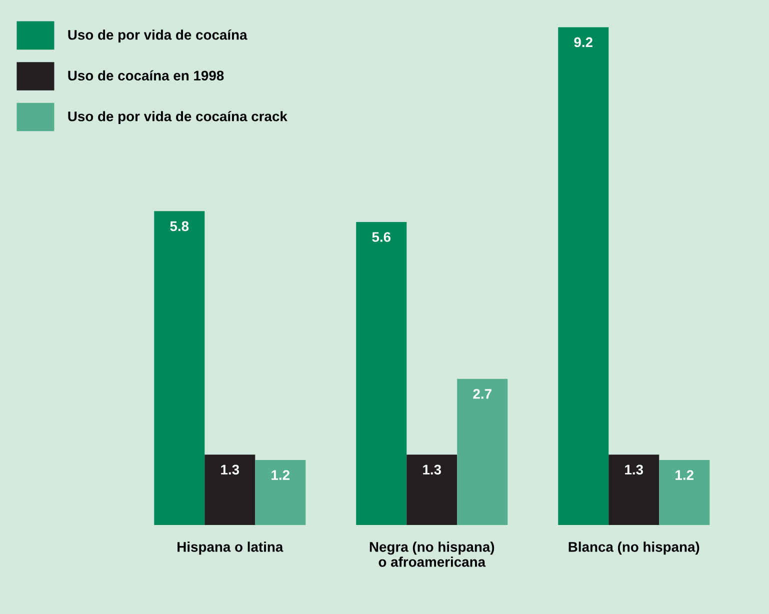 The height and width of the screenshot is (614, 769). I want to click on x-tick-label: Negra (no hispana) o afroamericana, so click(432, 554).